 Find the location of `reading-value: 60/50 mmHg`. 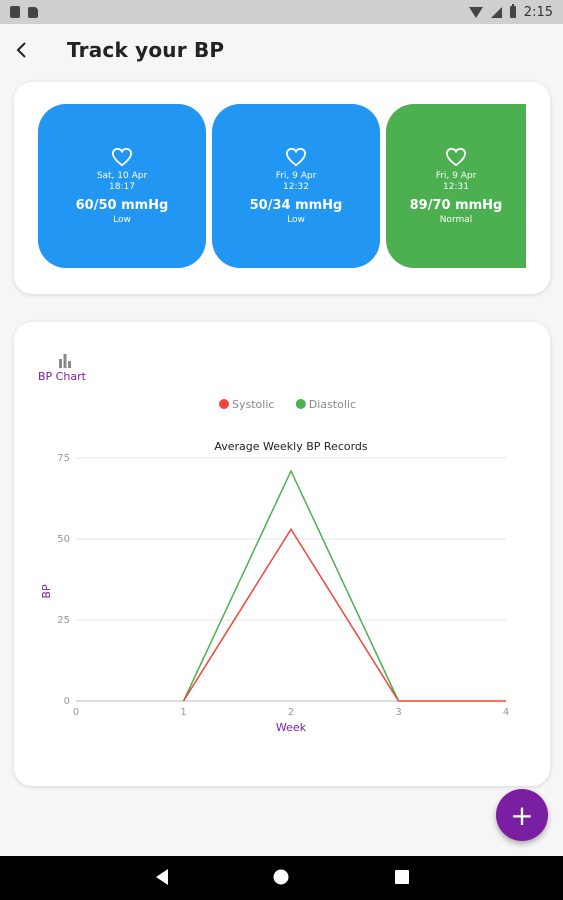

reading-value: 60/50 mmHg is located at coordinates (122, 205).